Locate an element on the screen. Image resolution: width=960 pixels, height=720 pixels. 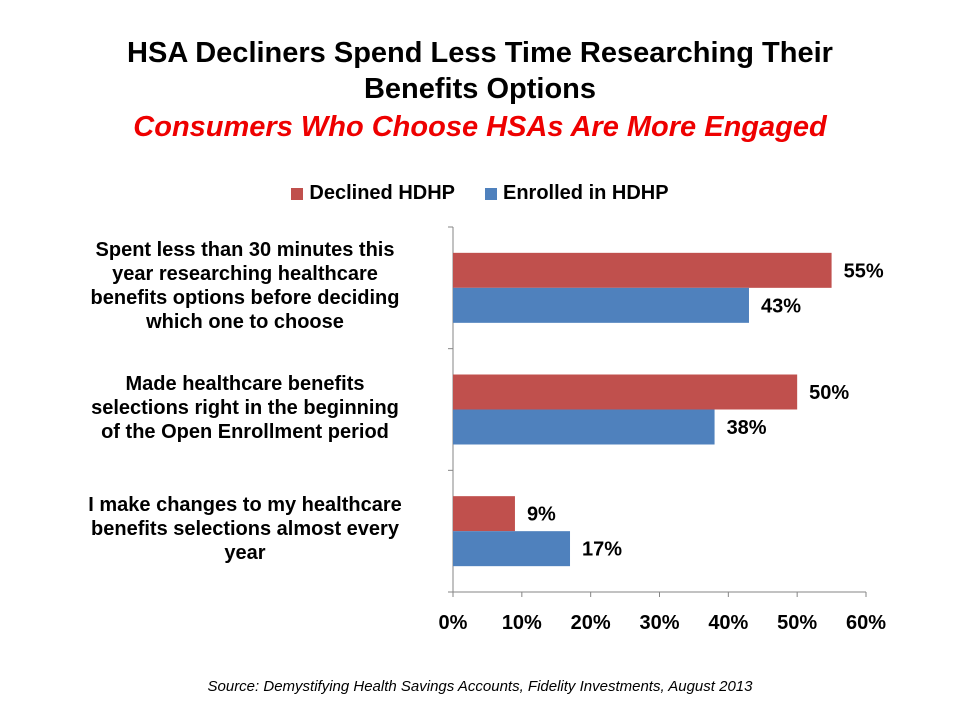
category-label-line: benefits selections almost every is located at coordinates (245, 529).